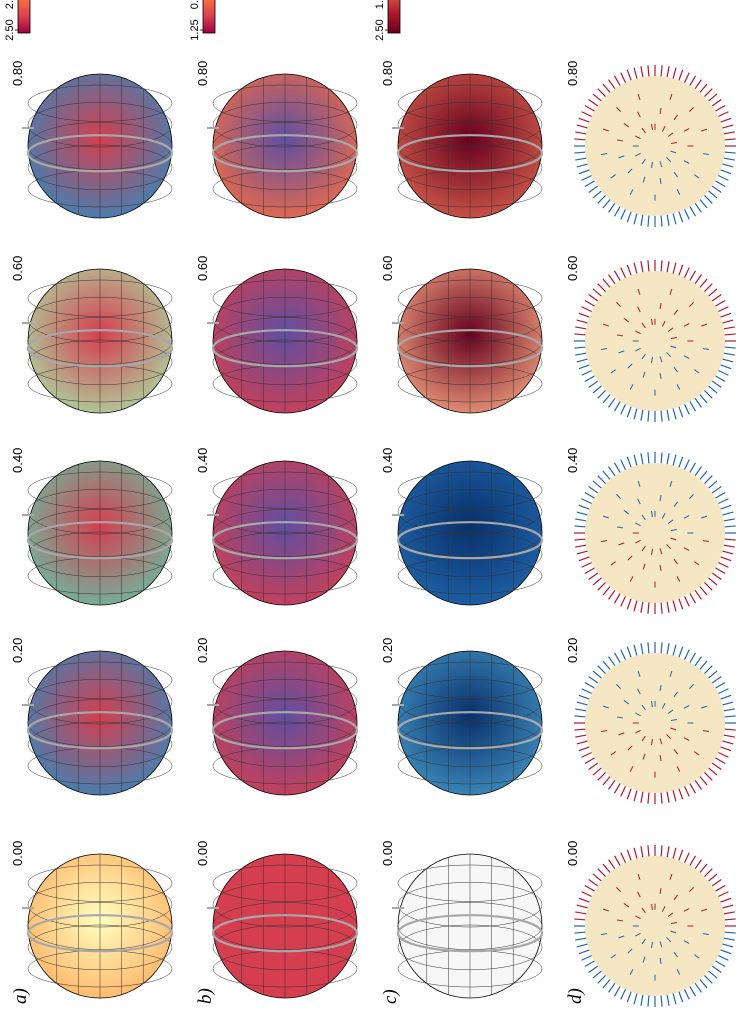 This screenshot has width=739, height=1018. Describe the element at coordinates (462, 527) in the screenshot. I see `sphere-panel: 0.40` at that location.